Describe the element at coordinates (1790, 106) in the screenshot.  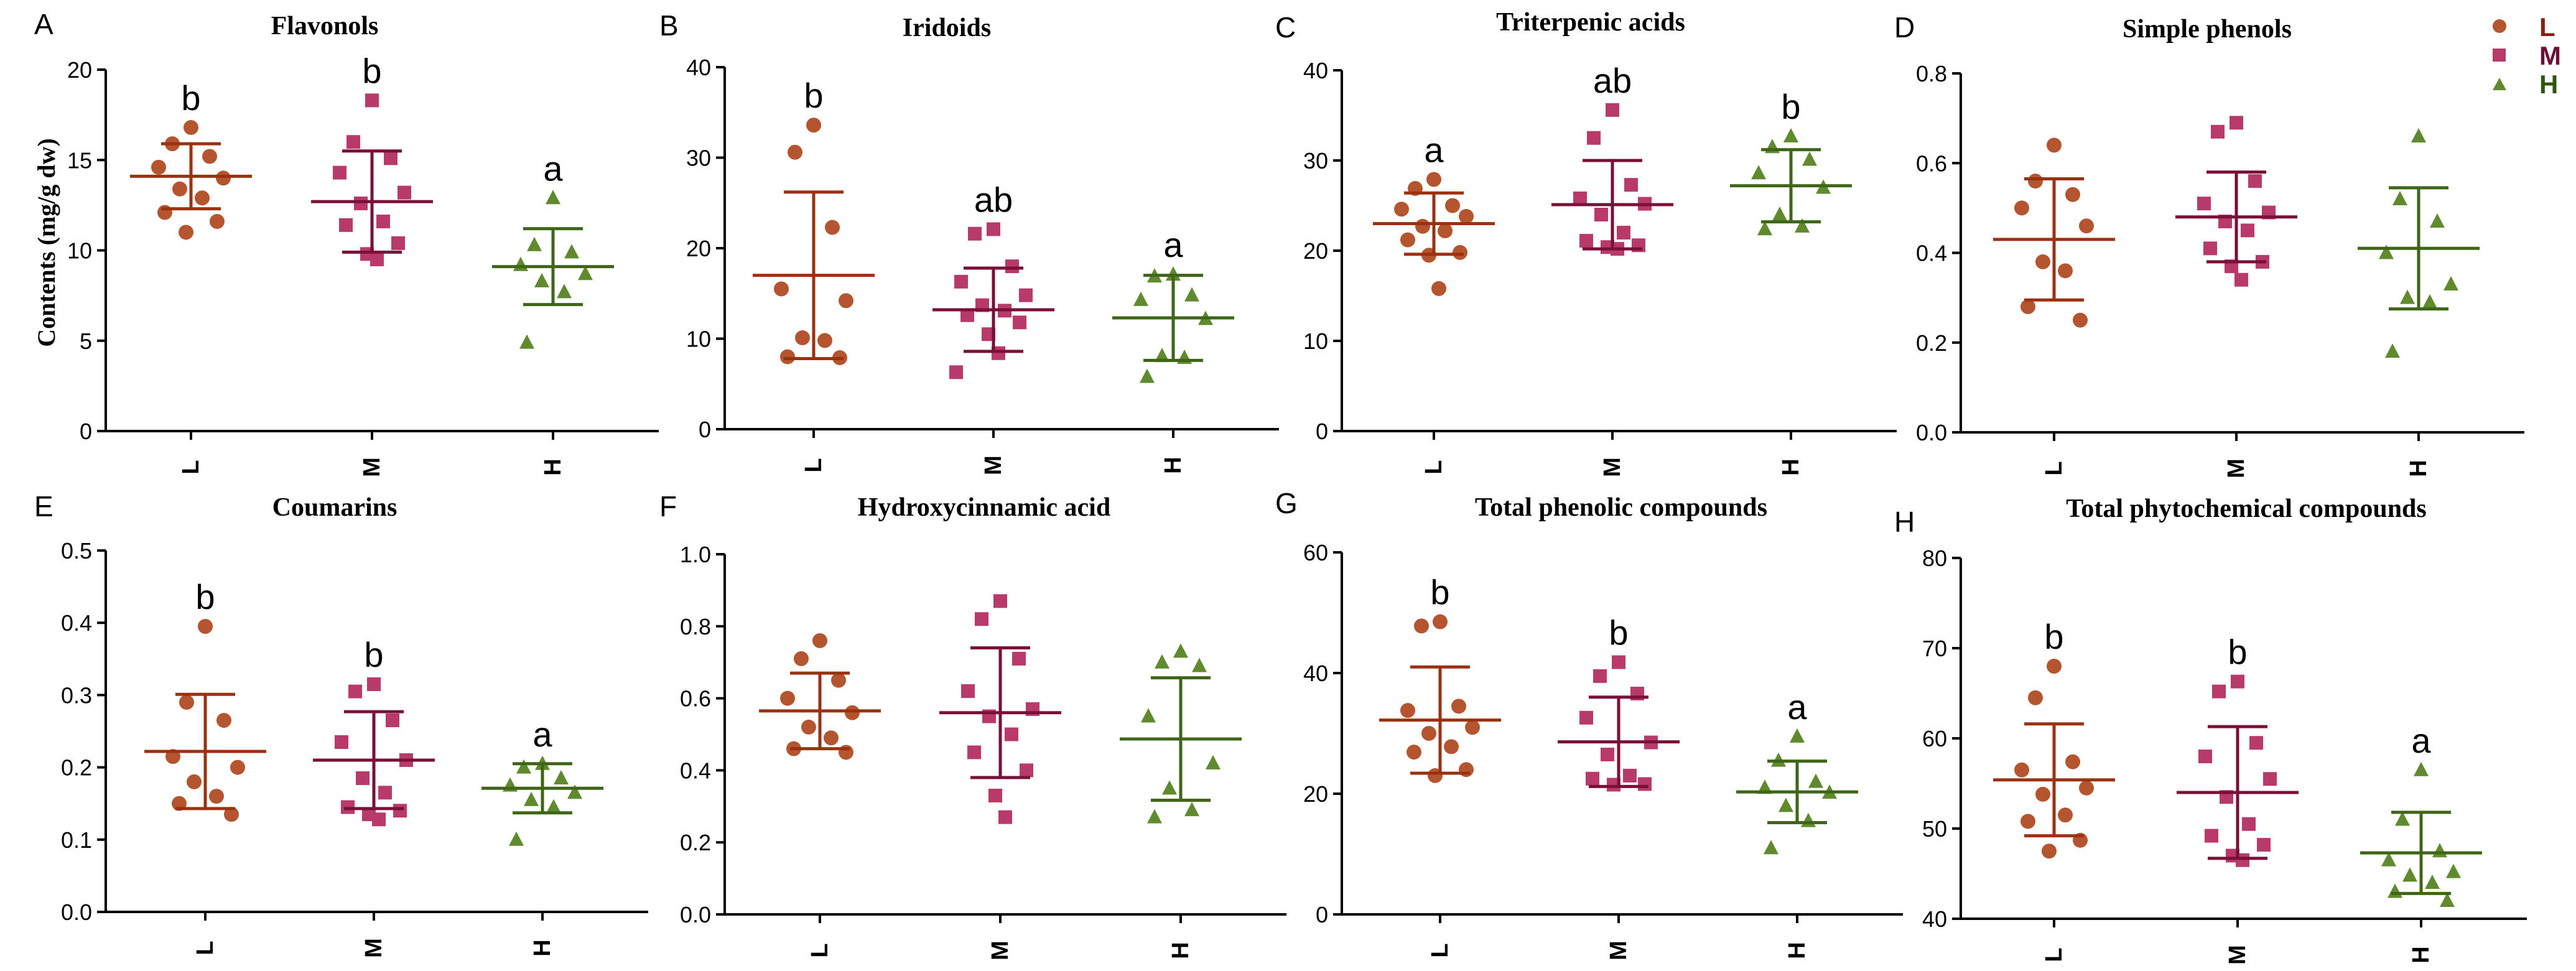
I see `significance-letter-h: b` at that location.